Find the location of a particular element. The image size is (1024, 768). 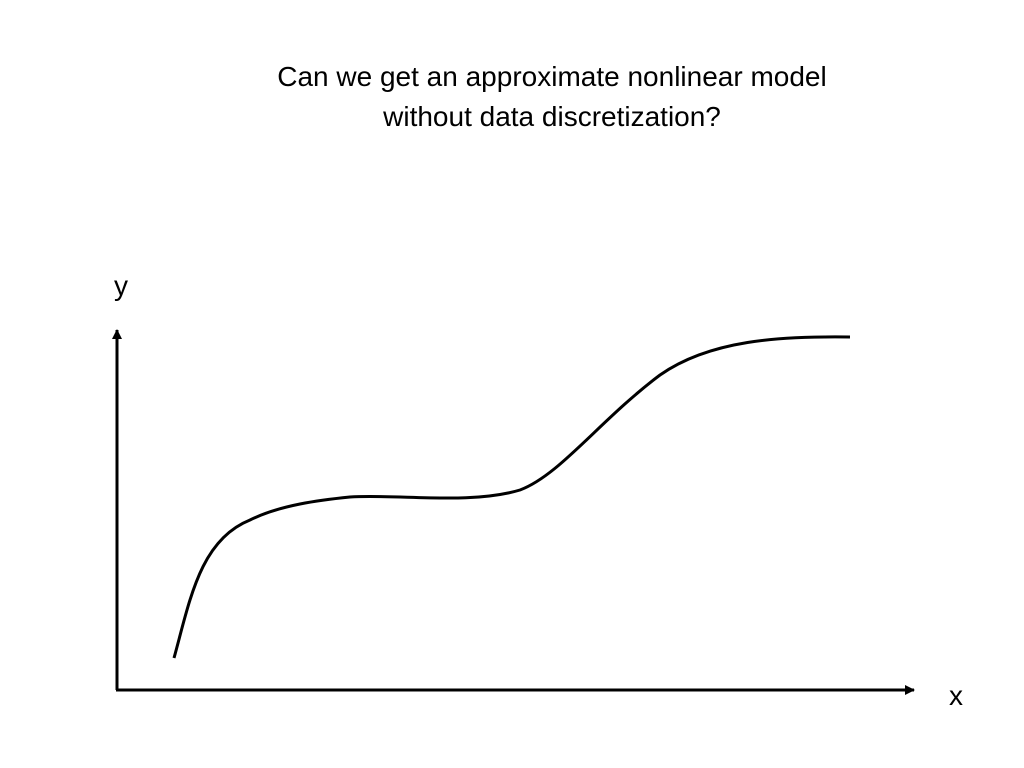

y-axis-label: y is located at coordinates (121, 285).